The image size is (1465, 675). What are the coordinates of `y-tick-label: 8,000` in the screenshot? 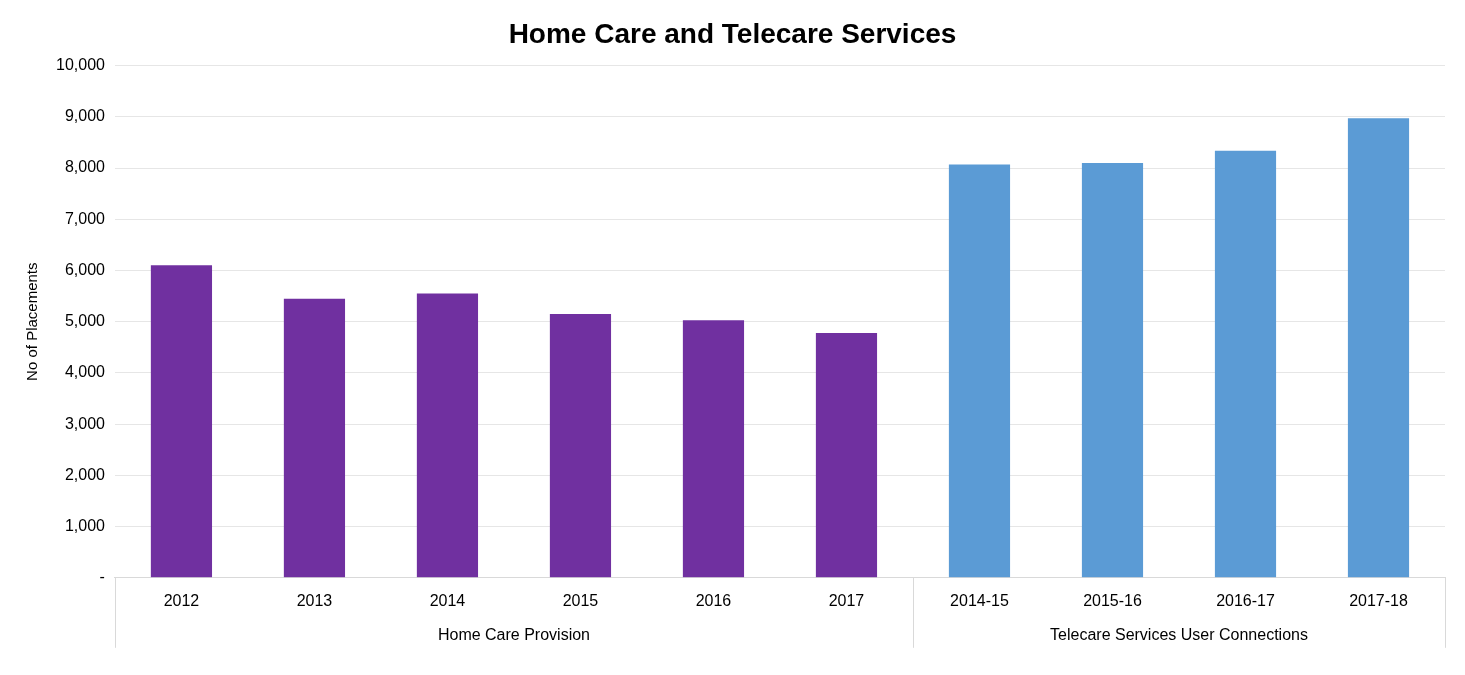 It's located at (85, 167).